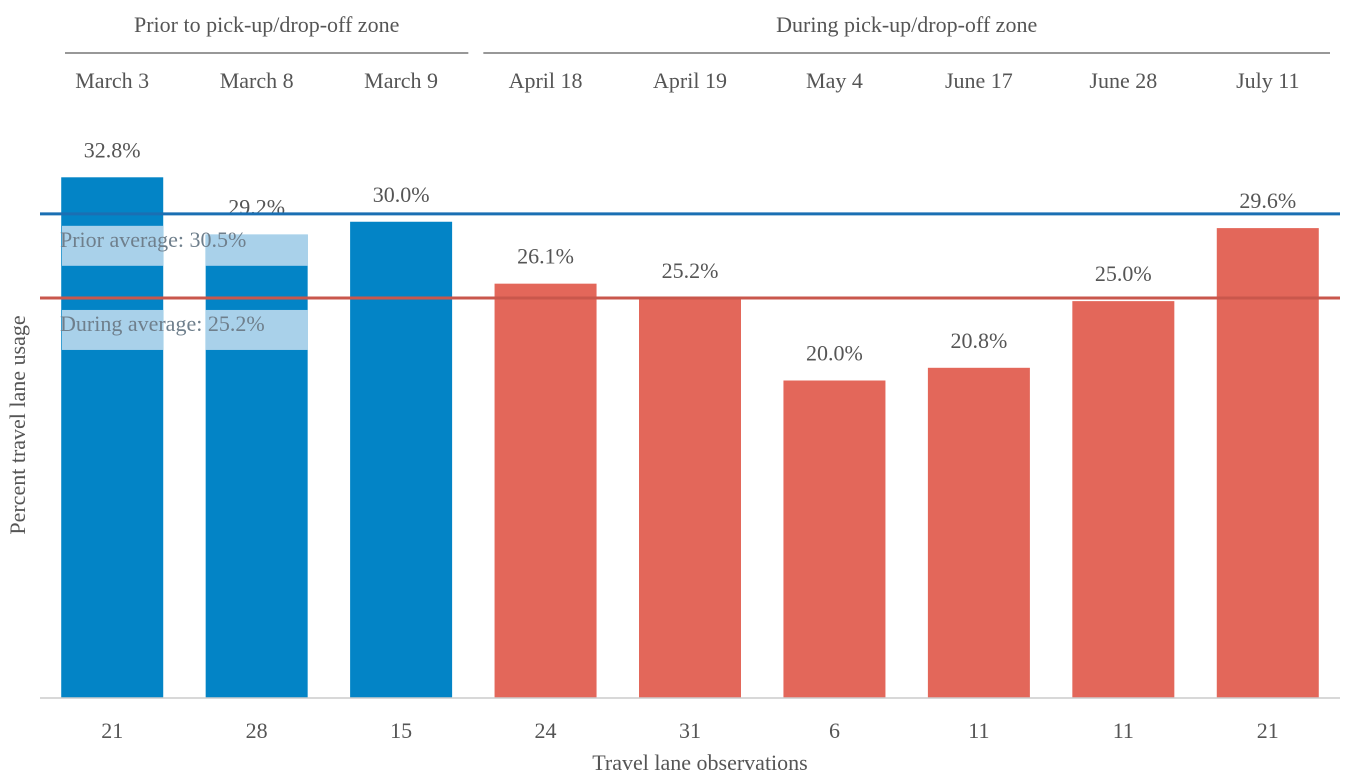 The image size is (1347, 778). What do you see at coordinates (906, 24) in the screenshot?
I see `group-header: During pick-up/drop-off zone` at bounding box center [906, 24].